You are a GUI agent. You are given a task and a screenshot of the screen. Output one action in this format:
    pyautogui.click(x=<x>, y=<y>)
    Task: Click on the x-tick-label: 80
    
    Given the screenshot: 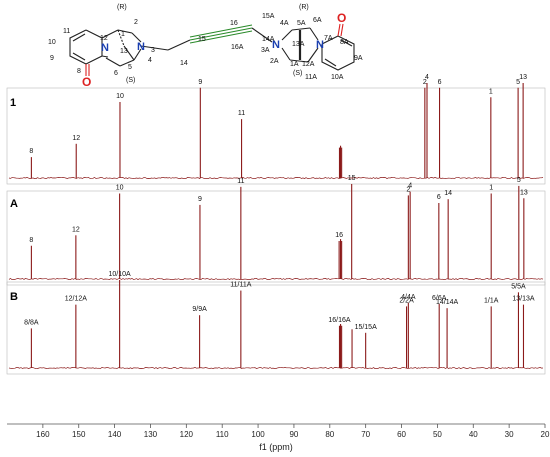 What is the action you would take?
    pyautogui.click(x=329, y=434)
    